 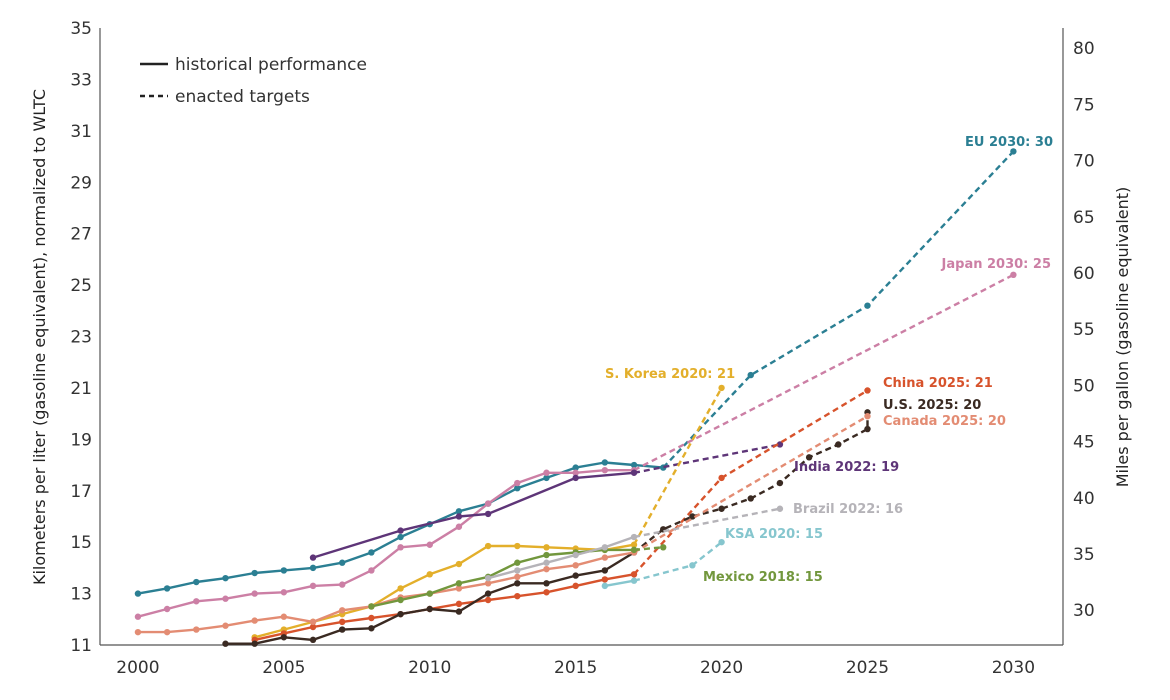 I want to click on target-point-u-s-2022, so click(x=780, y=483).